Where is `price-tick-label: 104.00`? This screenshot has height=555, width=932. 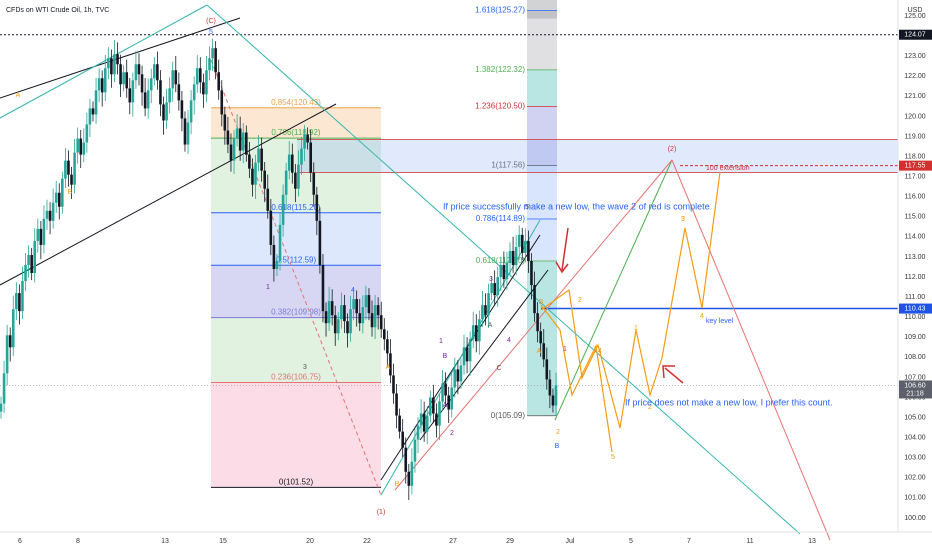 price-tick-label: 104.00 is located at coordinates (915, 437).